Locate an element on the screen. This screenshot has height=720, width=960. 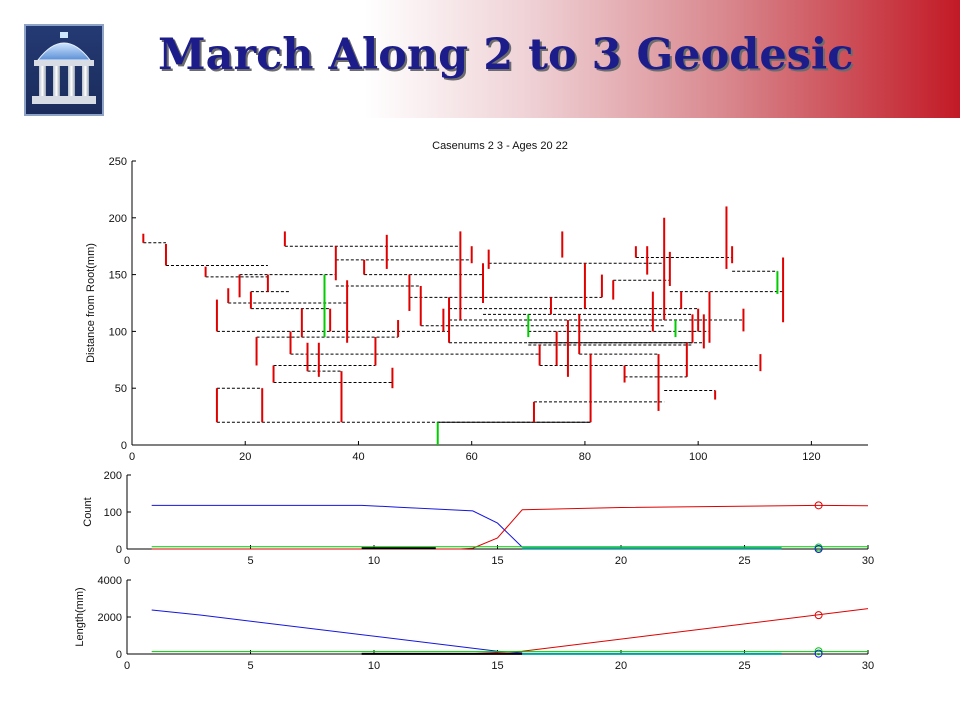
x-tick-label: 40 is located at coordinates (358, 457).